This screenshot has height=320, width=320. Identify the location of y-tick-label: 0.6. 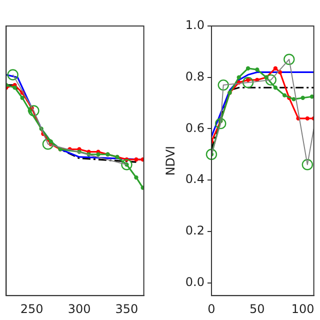
(194, 127).